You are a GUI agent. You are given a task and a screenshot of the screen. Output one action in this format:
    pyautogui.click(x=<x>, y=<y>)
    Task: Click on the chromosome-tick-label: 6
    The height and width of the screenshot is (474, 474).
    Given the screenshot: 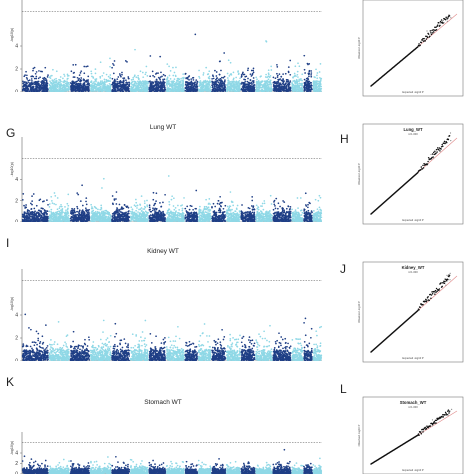 What is the action you would take?
    pyautogui.click(x=139, y=96)
    